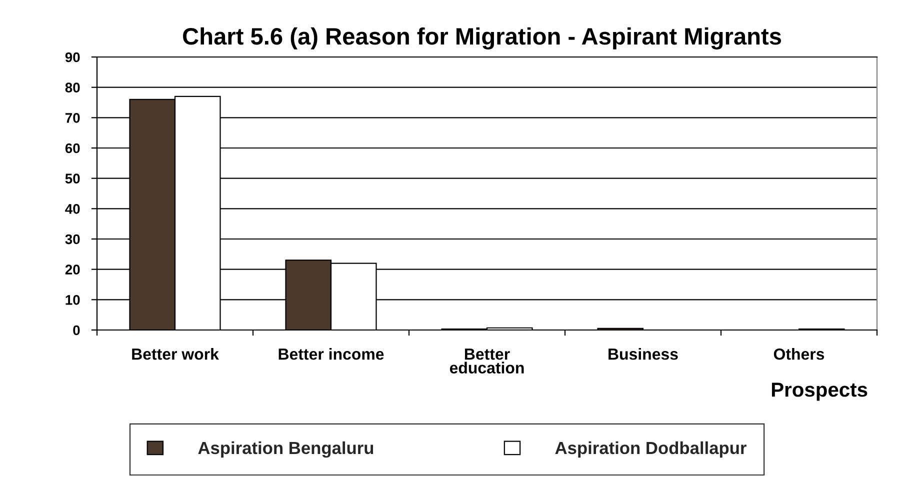 The height and width of the screenshot is (495, 906). I want to click on y-tick-label: 20, so click(72, 269).